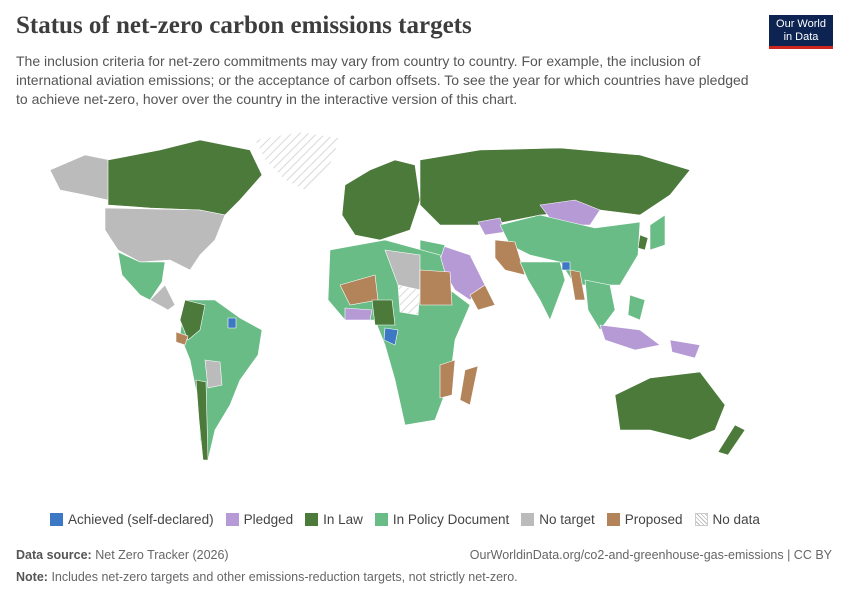  I want to click on legend-item: Achieved (self-declared), so click(132, 519).